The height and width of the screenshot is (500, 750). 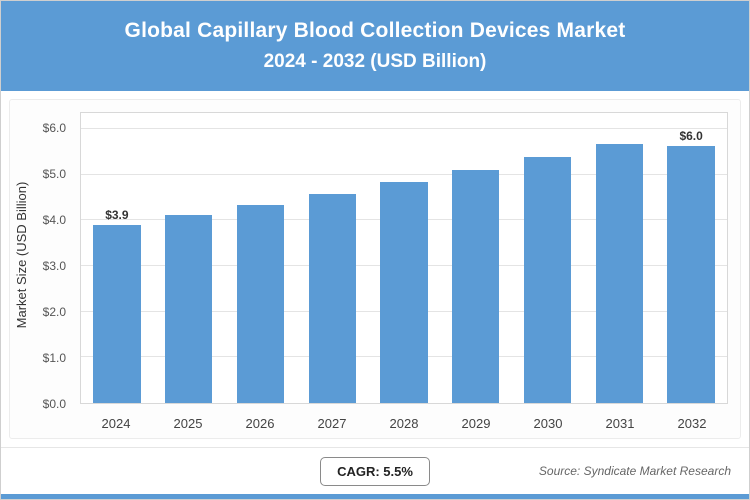 What do you see at coordinates (54, 220) in the screenshot?
I see `y-tick-label: $4.0` at bounding box center [54, 220].